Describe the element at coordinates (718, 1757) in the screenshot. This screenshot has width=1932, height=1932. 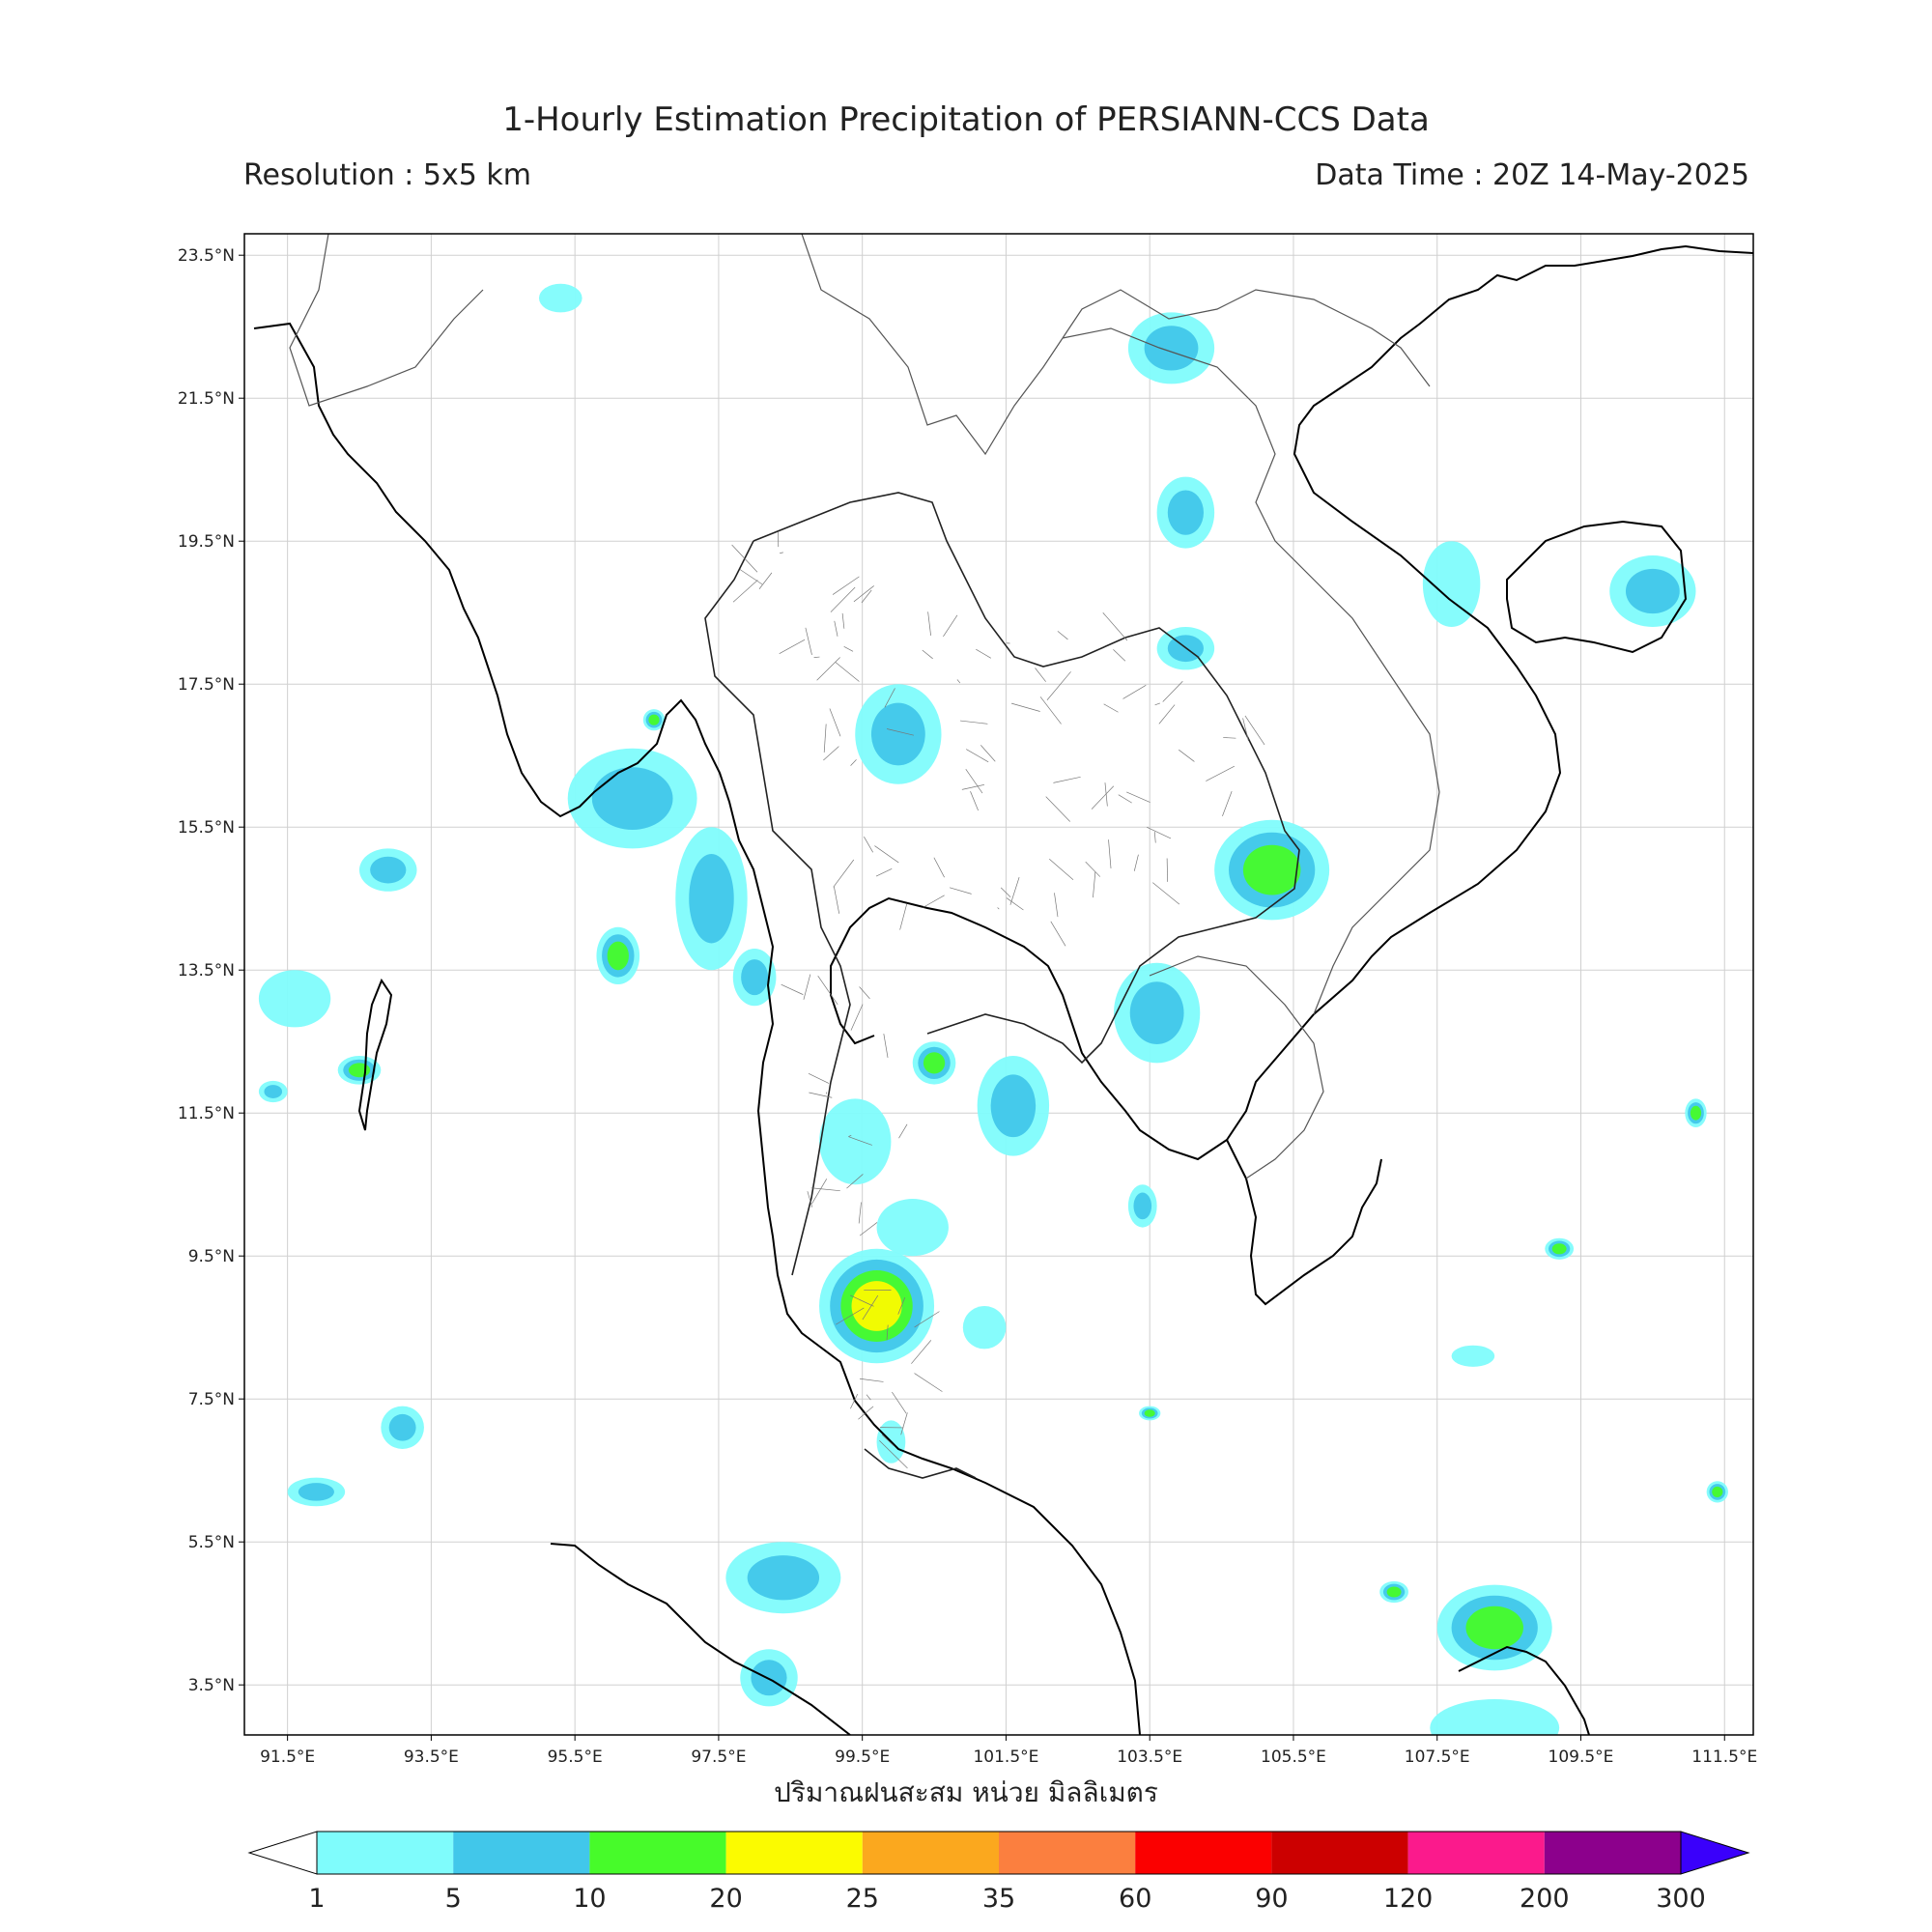
I see `lon-tick-label: 97.5°E` at that location.